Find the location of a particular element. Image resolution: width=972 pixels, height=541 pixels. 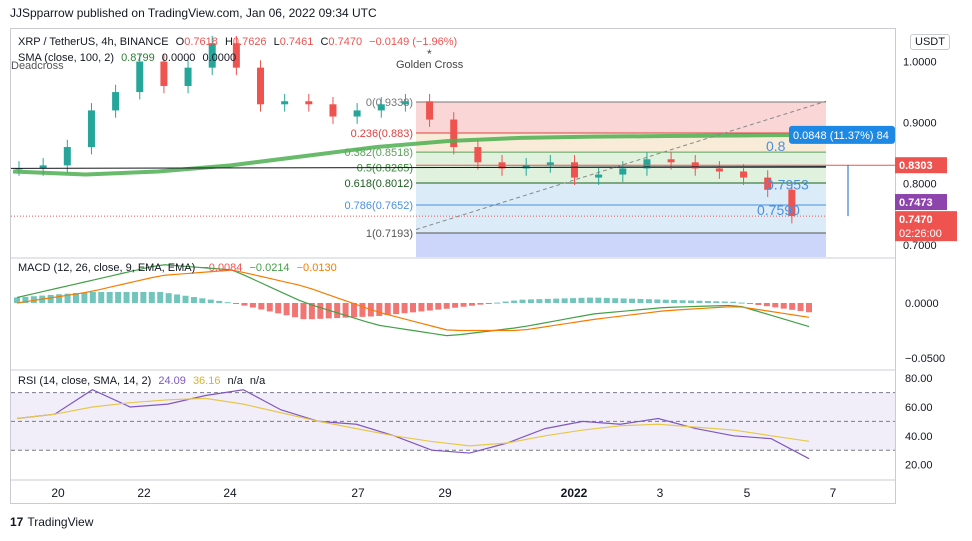

time-axis-label: 22 is located at coordinates (144, 493).